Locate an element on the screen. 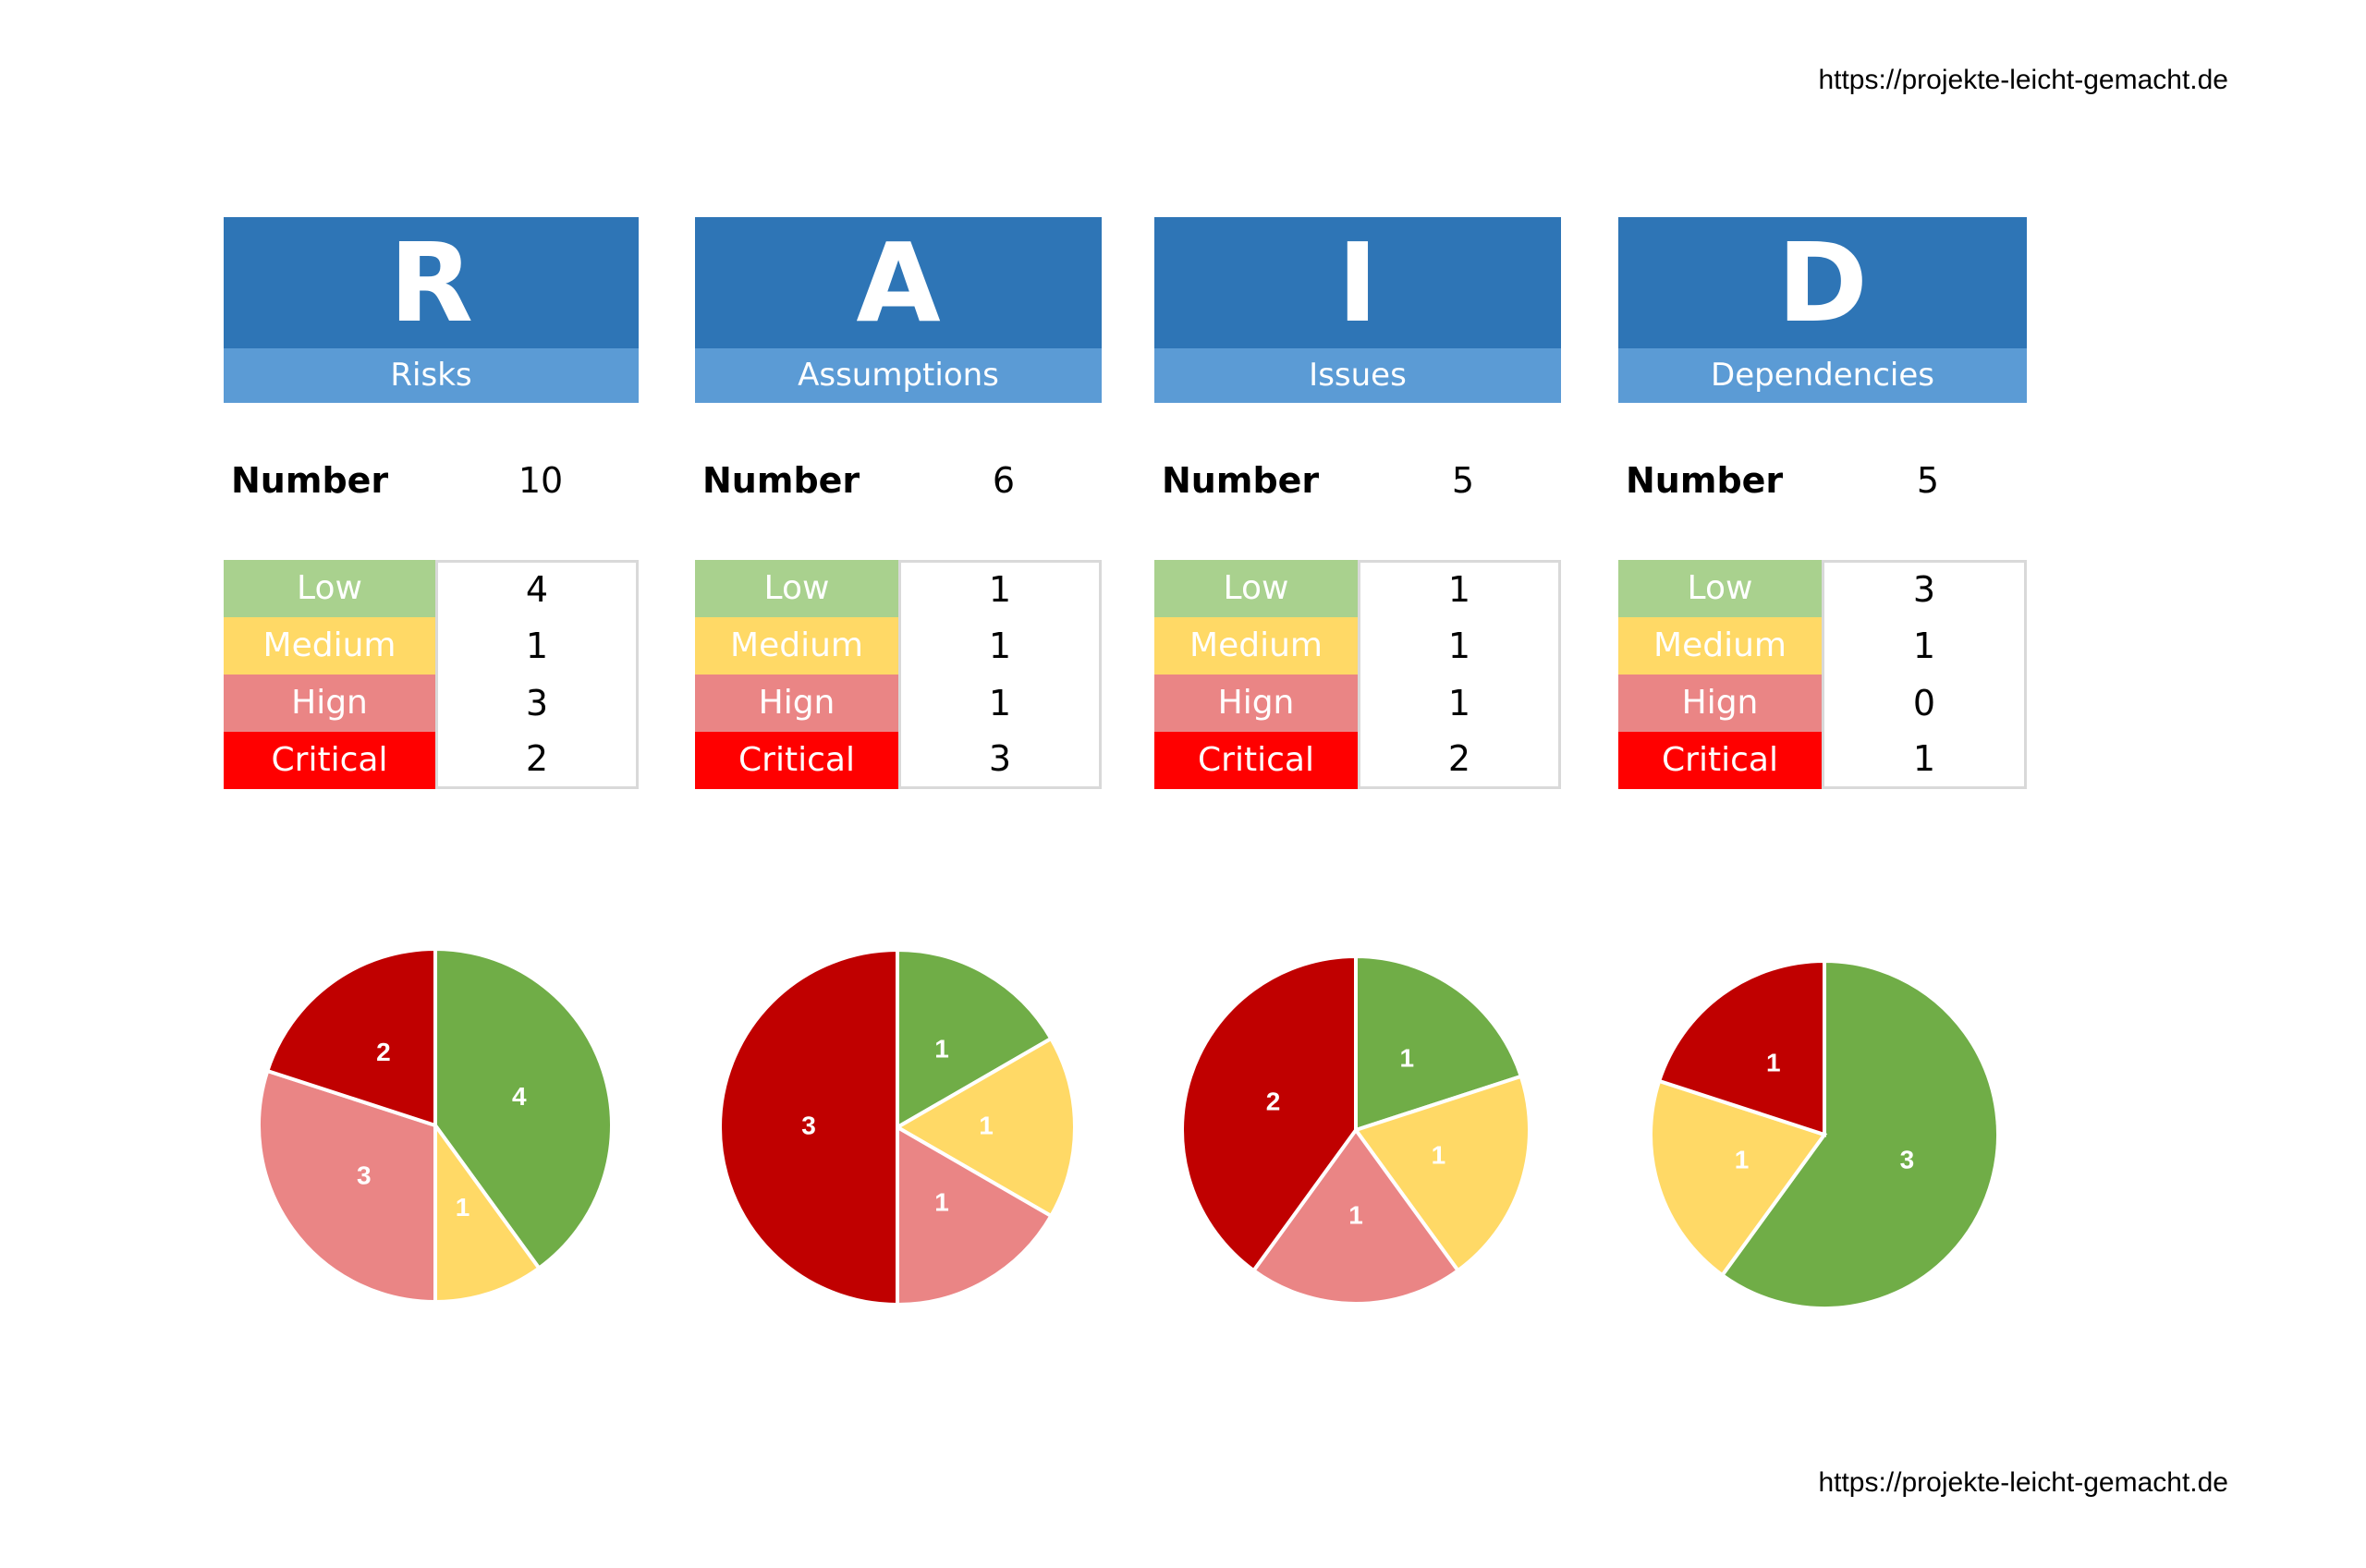 The height and width of the screenshot is (1568, 2366). source-url-top: https://projekte-leicht-gemacht.de is located at coordinates (2023, 80).